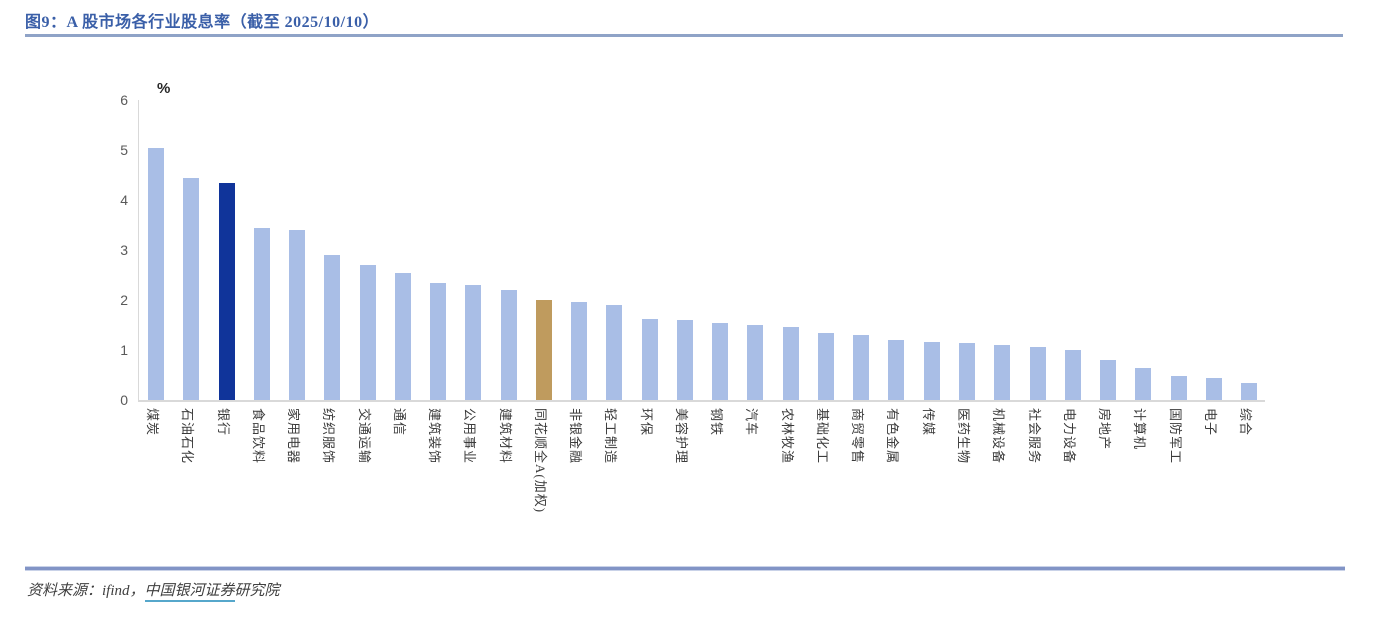 Image resolution: width=1373 pixels, height=617 pixels. I want to click on source-note: 资料来源：ifind，中国银河证券研究院, so click(153, 590).